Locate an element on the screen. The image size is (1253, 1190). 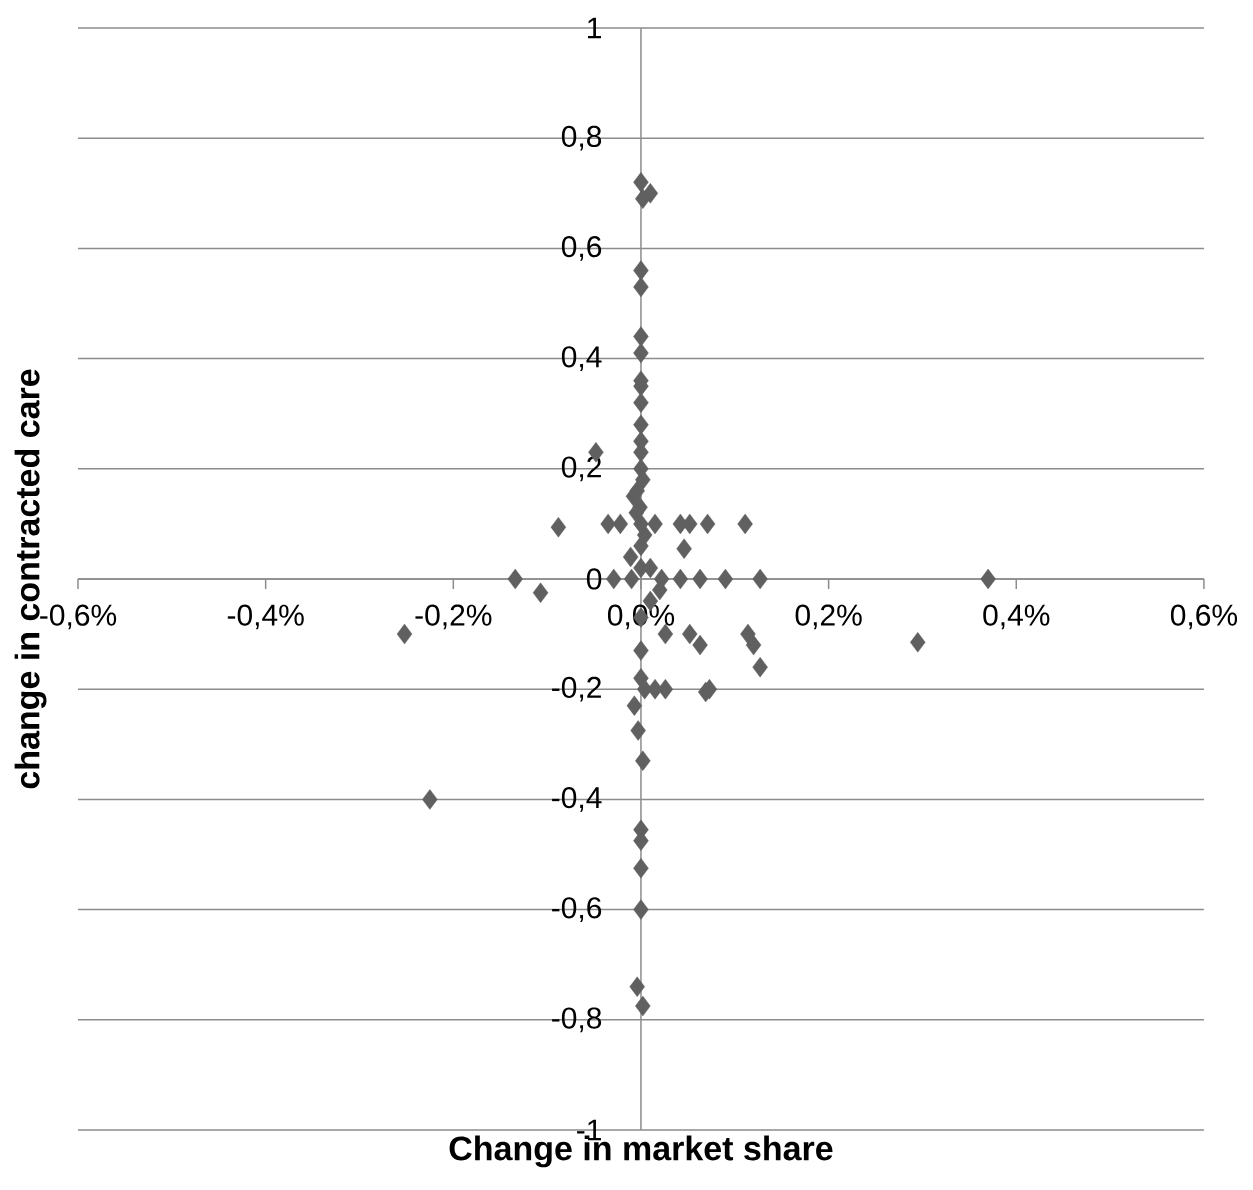
x-tick-label: -0,4% is located at coordinates (265, 617).